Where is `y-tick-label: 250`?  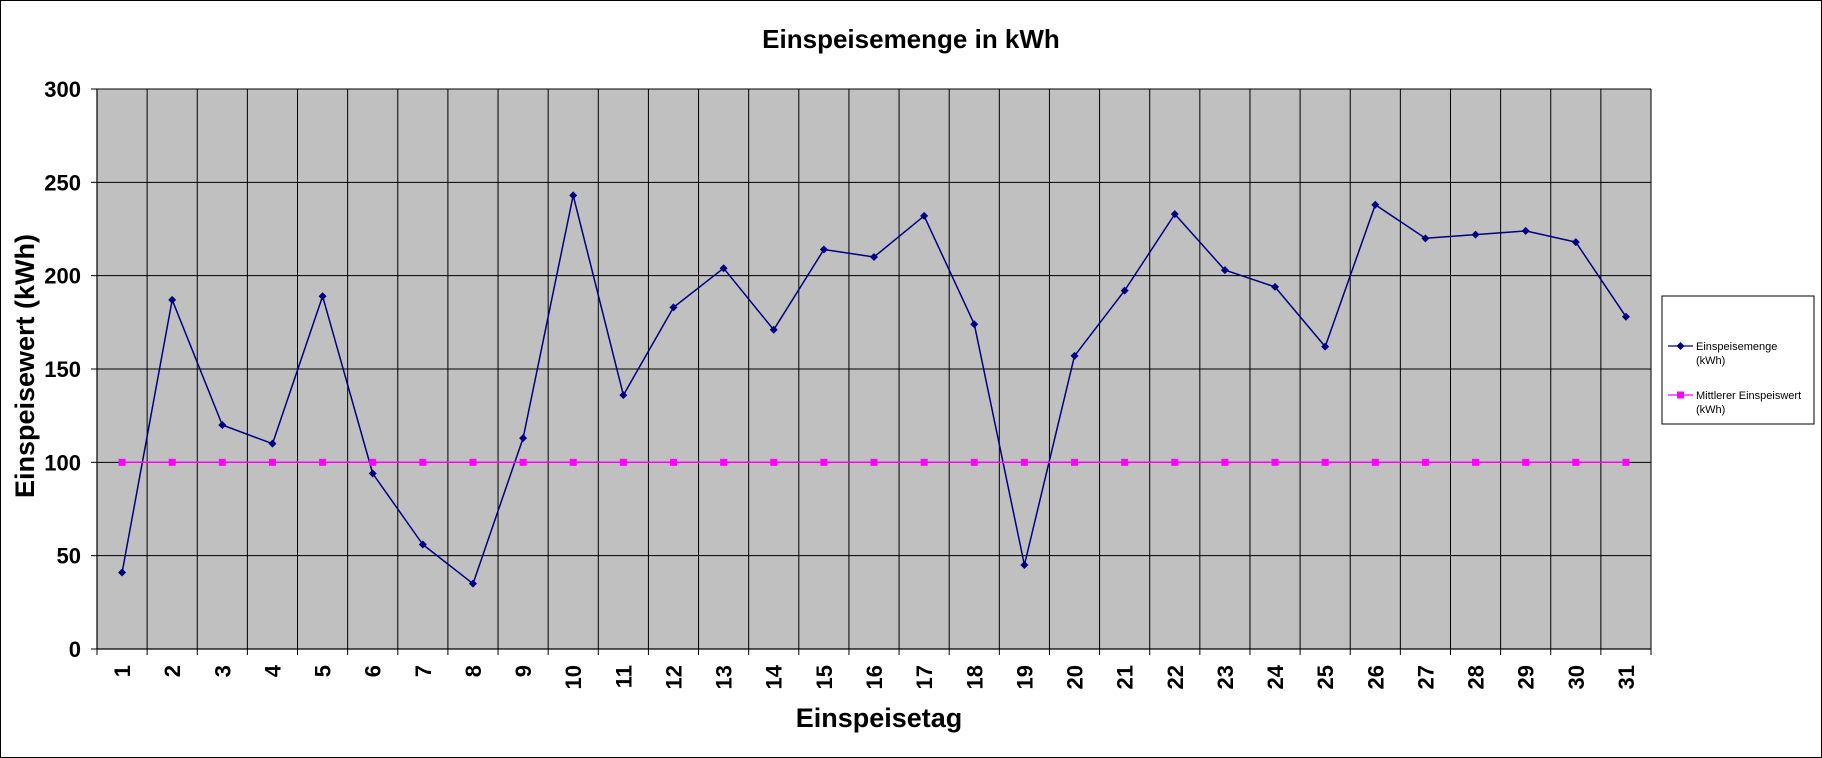 y-tick-label: 250 is located at coordinates (62, 182).